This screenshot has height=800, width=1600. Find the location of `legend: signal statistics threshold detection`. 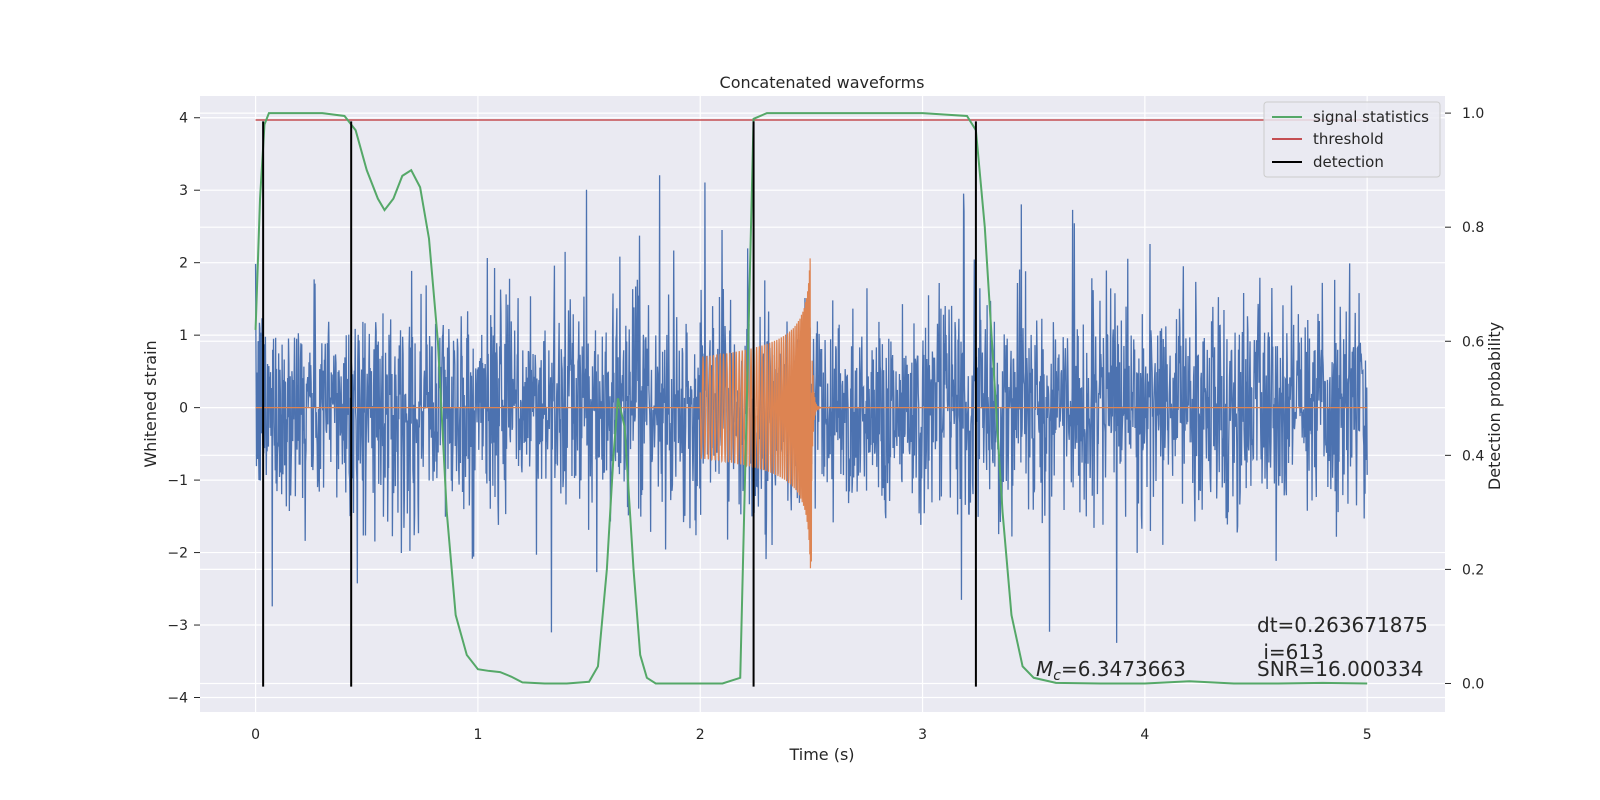

legend: signal statistics threshold detection is located at coordinates (1352, 139).